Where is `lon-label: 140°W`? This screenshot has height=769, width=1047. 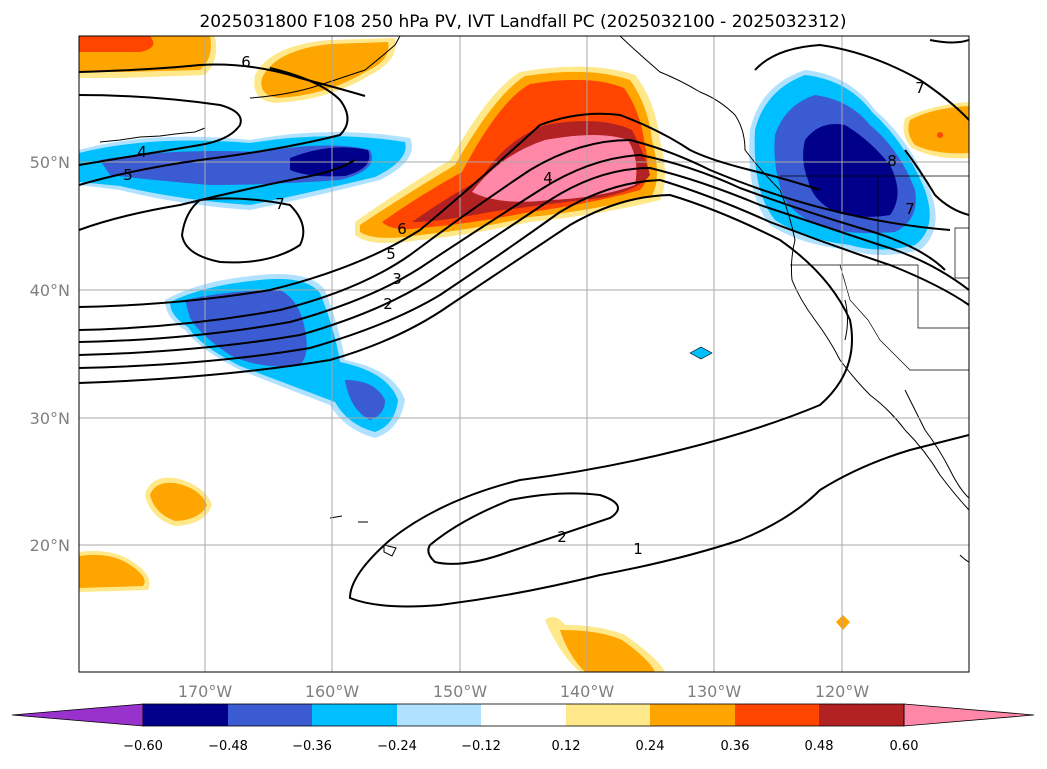
lon-label: 140°W is located at coordinates (587, 691).